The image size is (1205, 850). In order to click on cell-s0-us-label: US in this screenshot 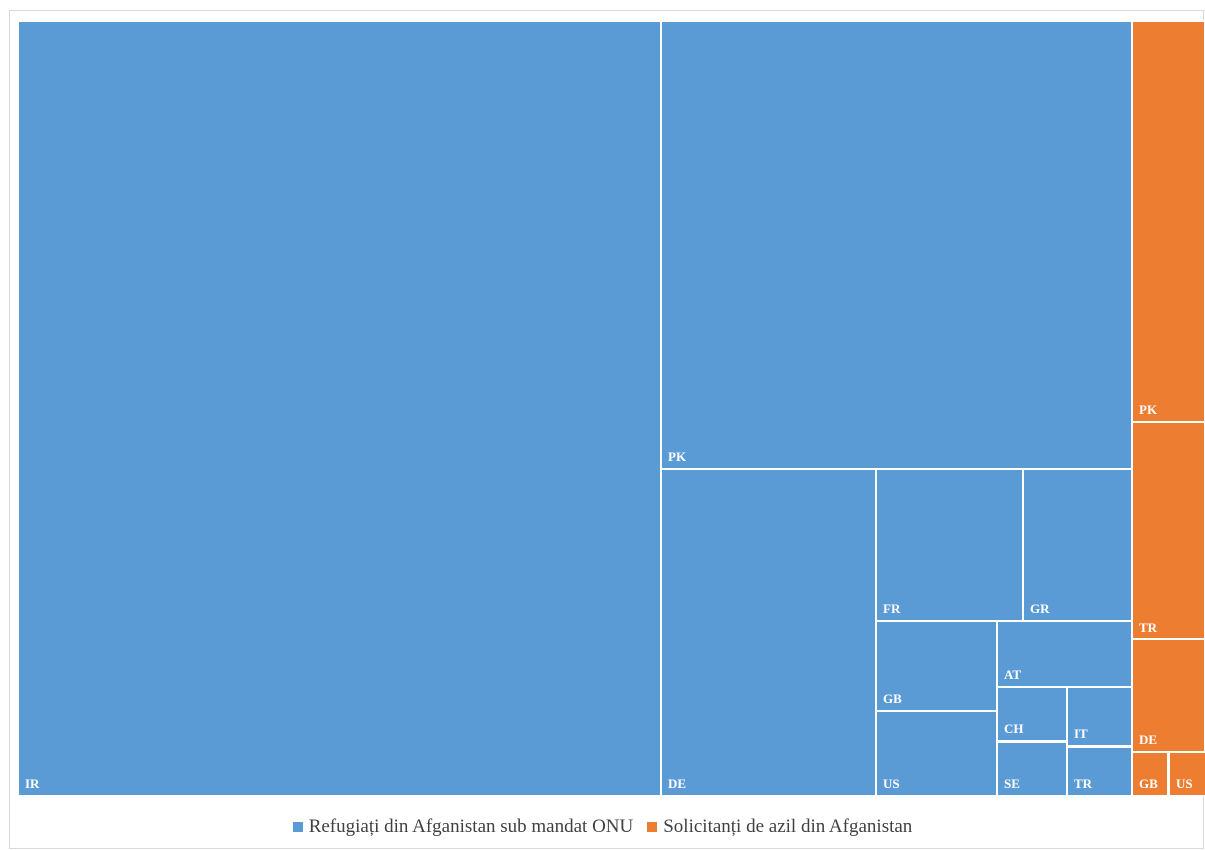, I will do `click(891, 783)`.